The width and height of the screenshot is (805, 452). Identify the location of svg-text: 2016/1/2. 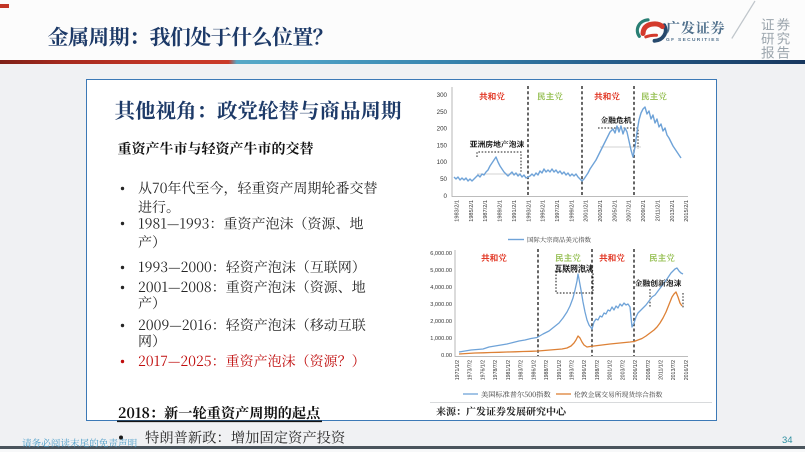
(687, 370).